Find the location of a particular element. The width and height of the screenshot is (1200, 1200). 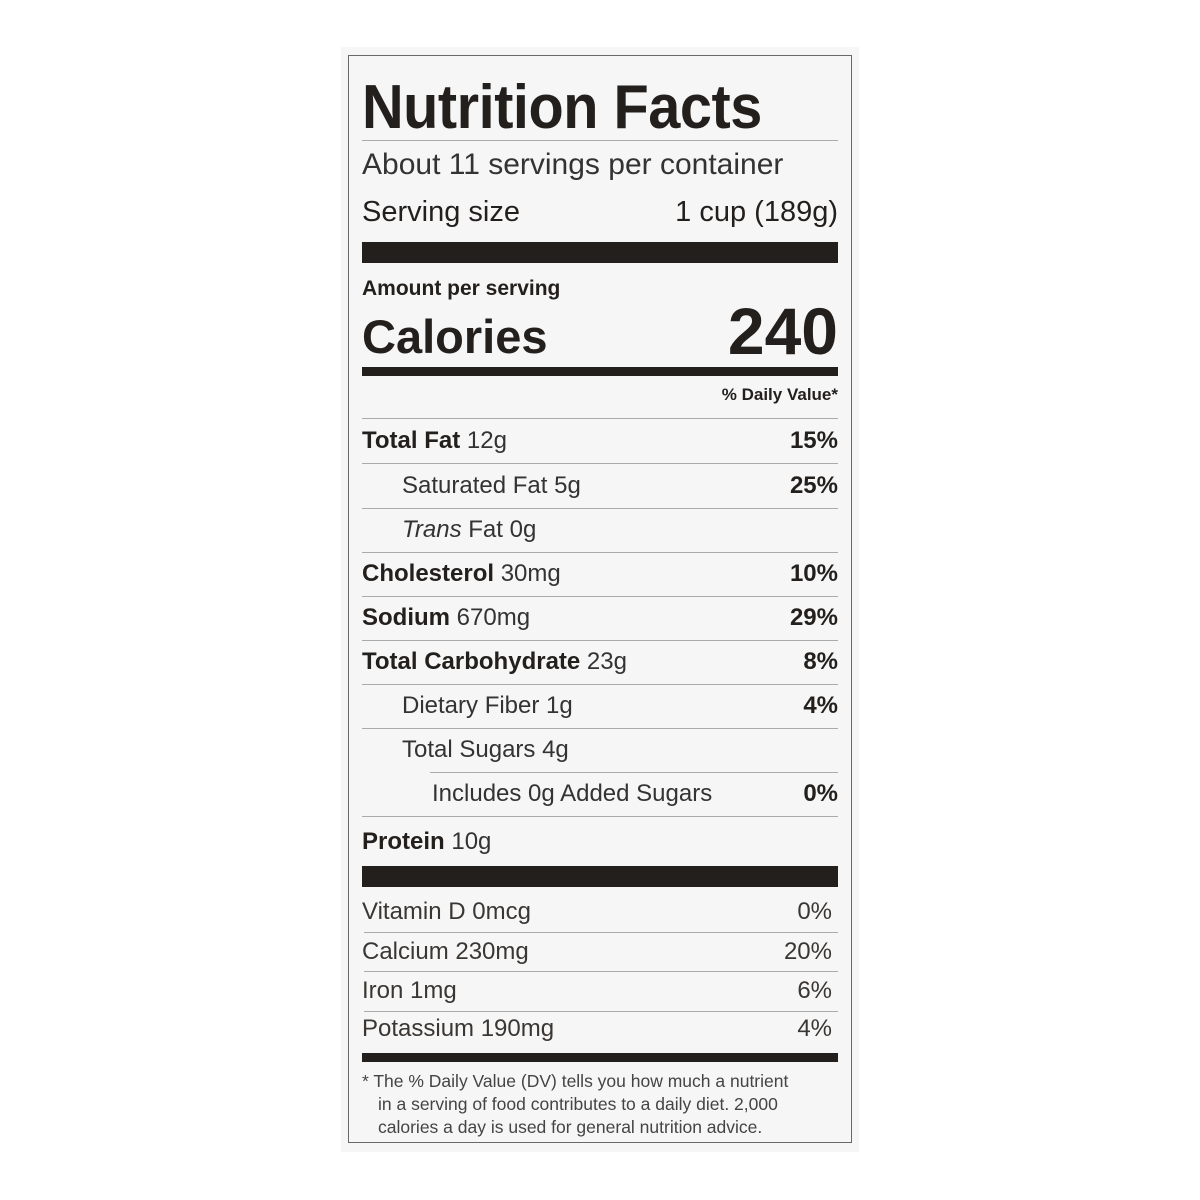

amount-per-serving: Amount per serving is located at coordinates (461, 288).